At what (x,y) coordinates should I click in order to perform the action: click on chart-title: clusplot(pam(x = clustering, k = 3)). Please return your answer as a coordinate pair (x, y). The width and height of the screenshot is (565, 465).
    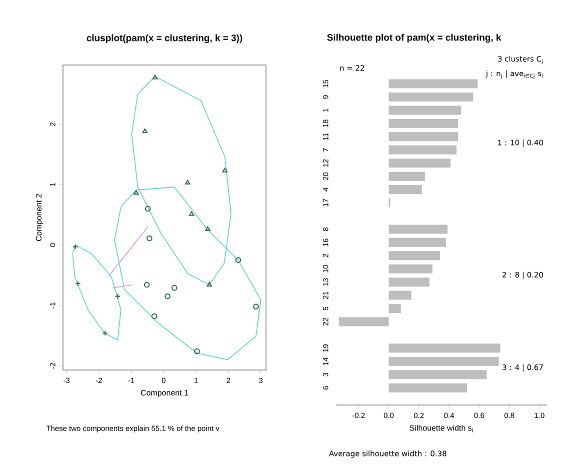
    Looking at the image, I should click on (164, 39).